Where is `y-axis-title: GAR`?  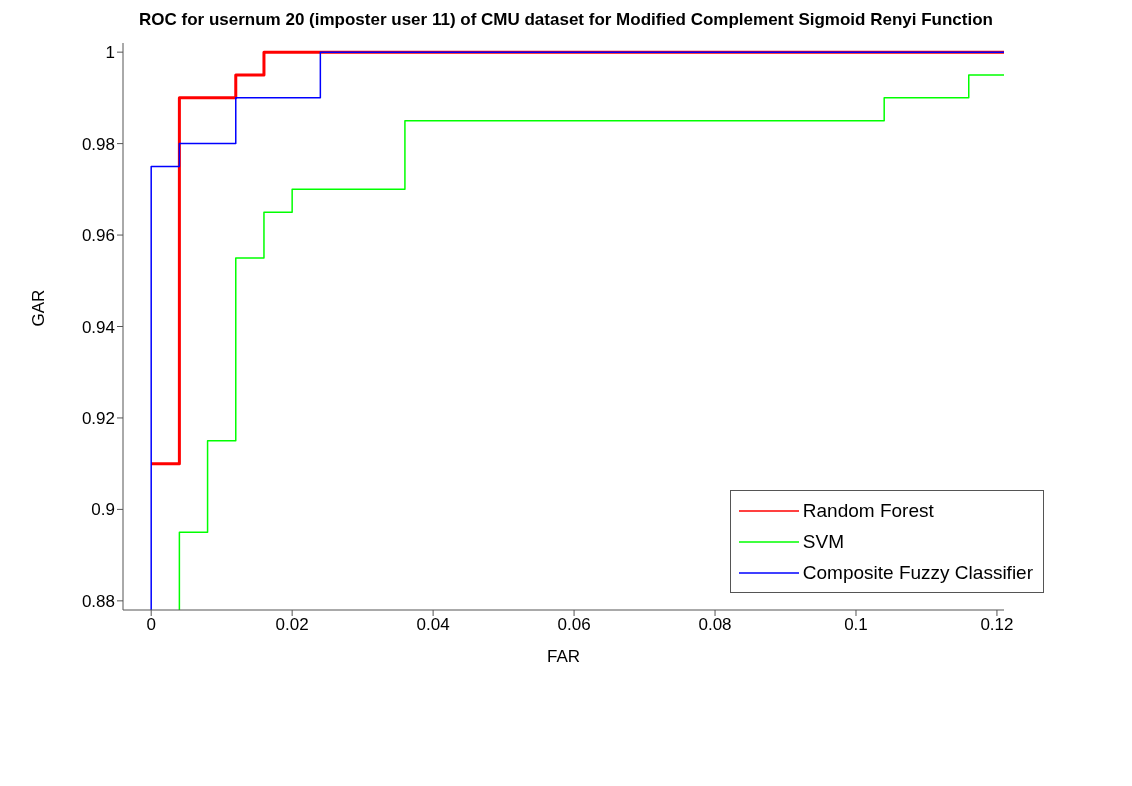
y-axis-title: GAR is located at coordinates (39, 308).